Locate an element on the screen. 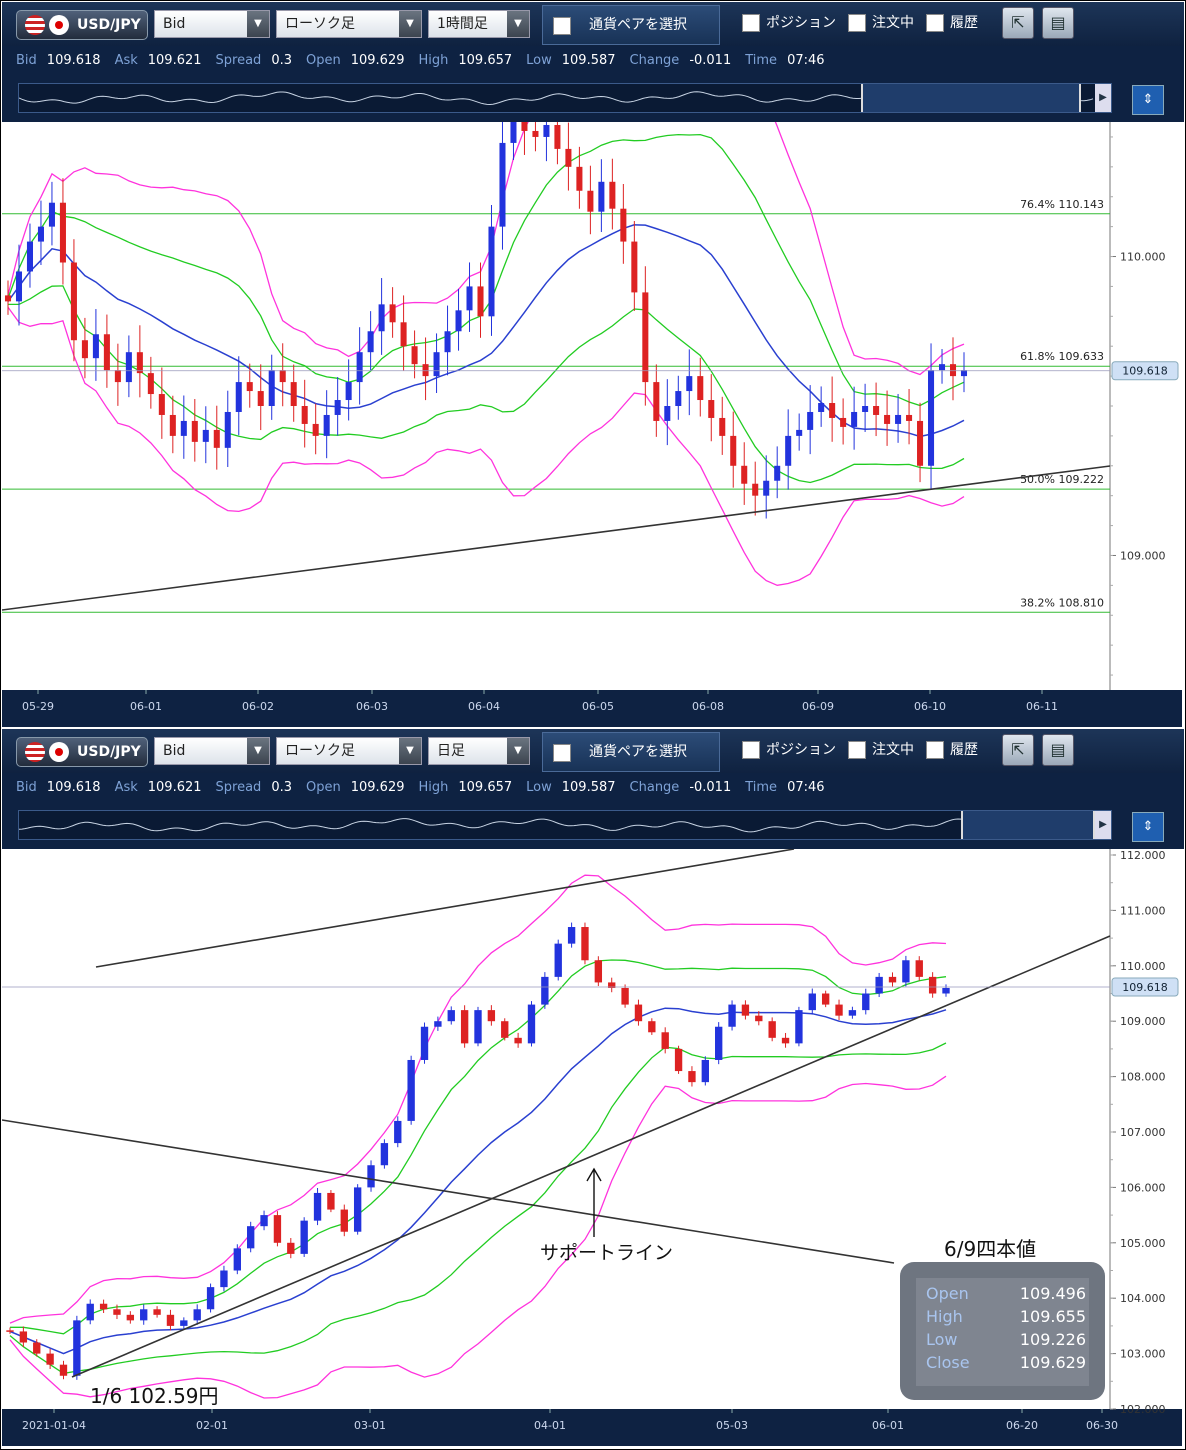 The width and height of the screenshot is (1186, 1450). y-tick-label: 106.000 is located at coordinates (1143, 1187).